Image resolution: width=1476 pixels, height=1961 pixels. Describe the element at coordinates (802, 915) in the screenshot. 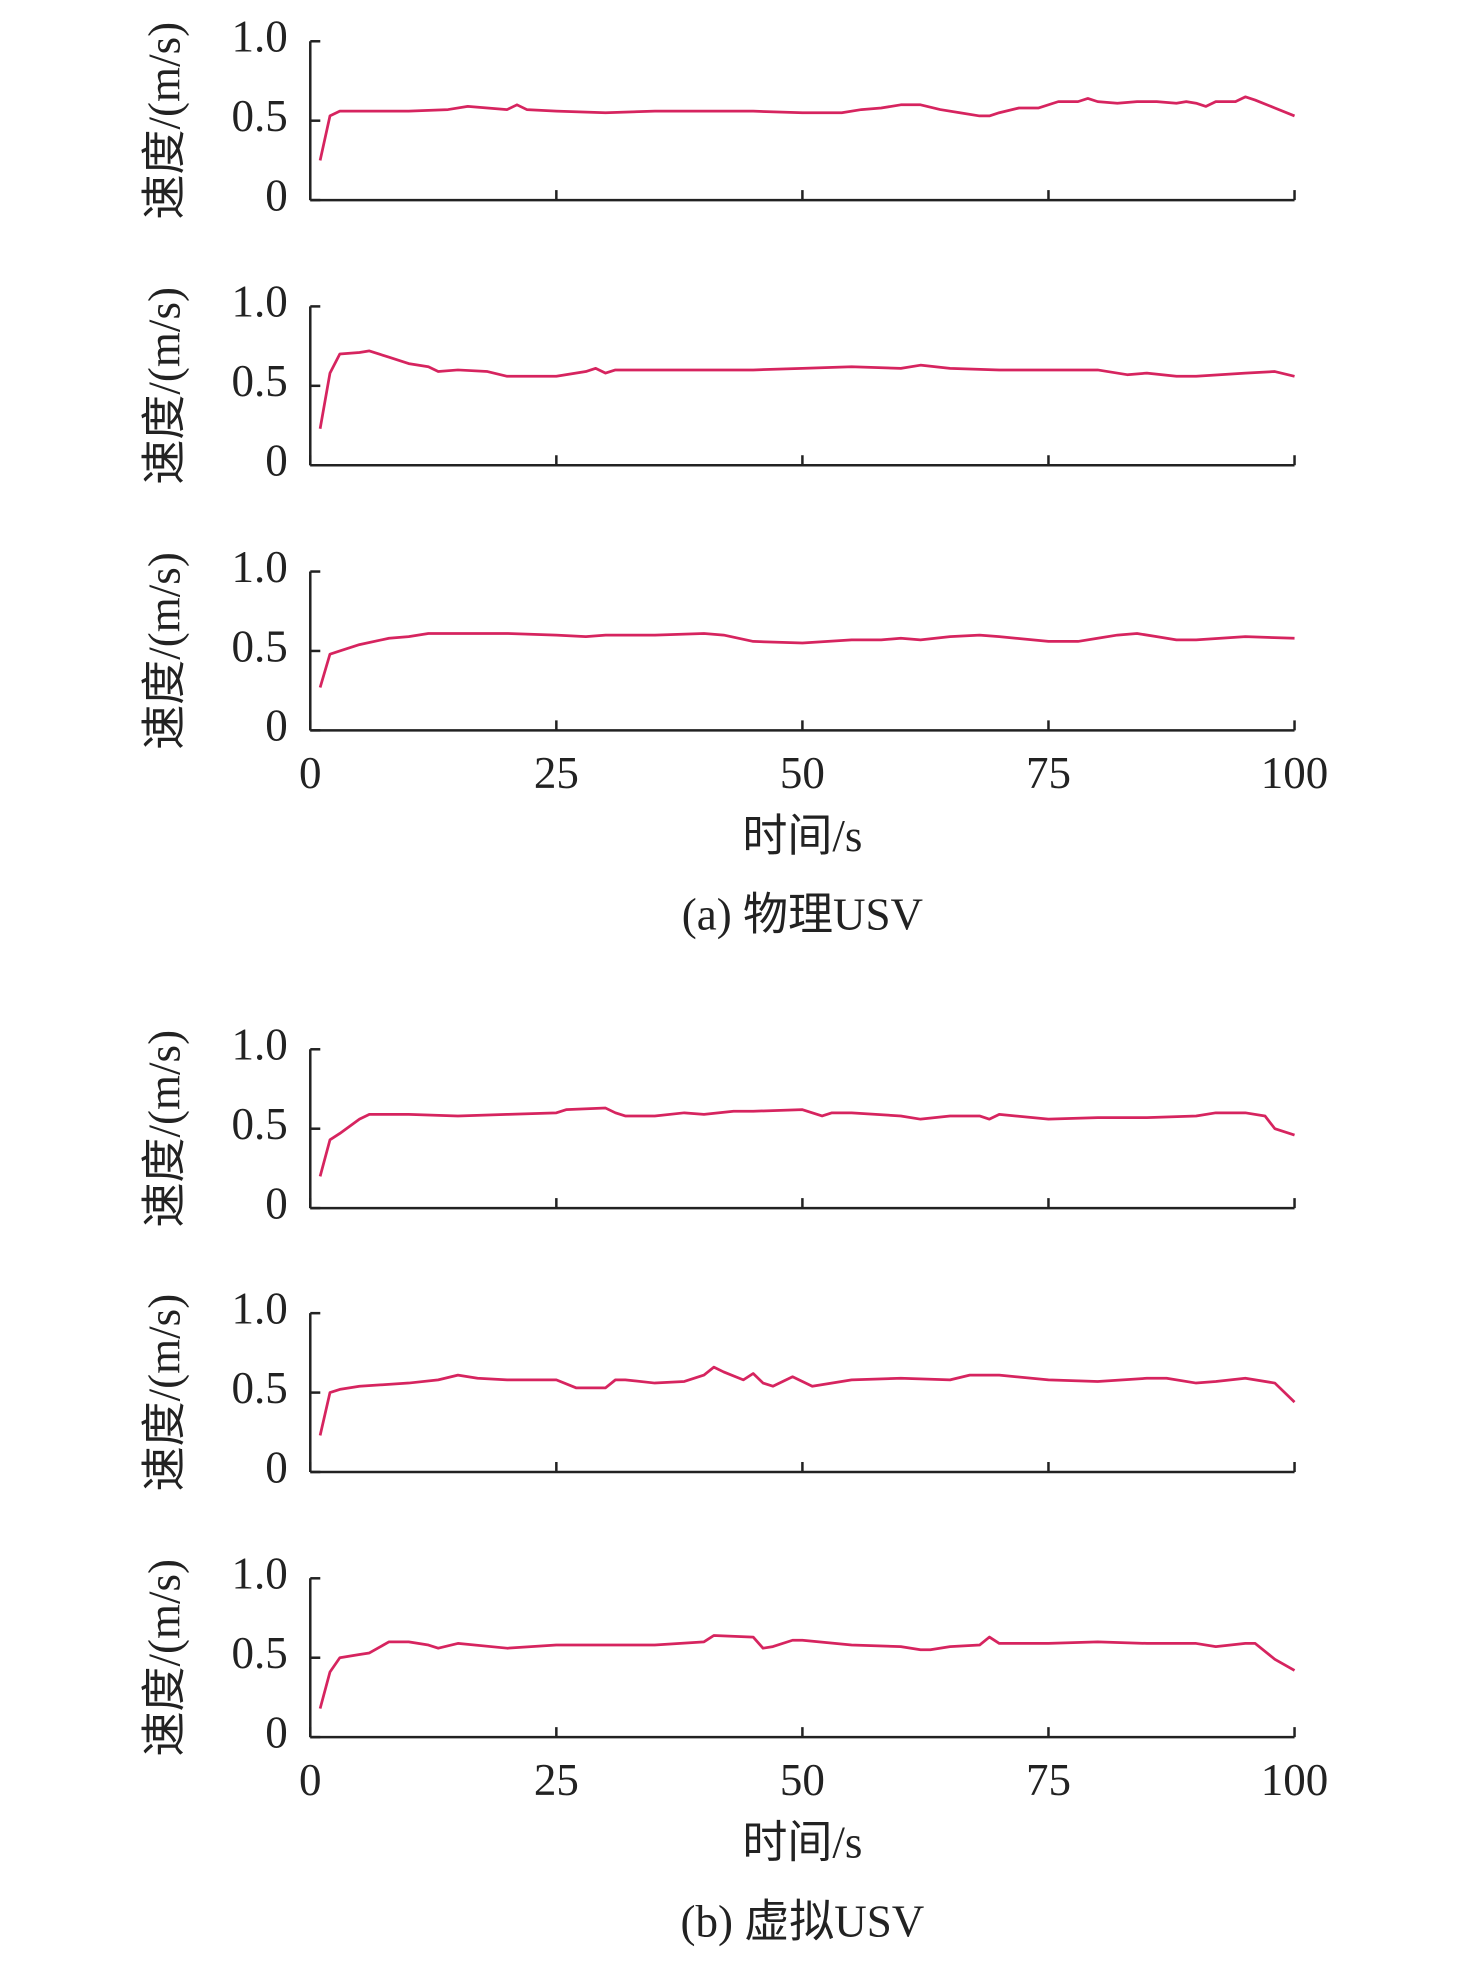

I see `caption: (a) 物理USV` at that location.